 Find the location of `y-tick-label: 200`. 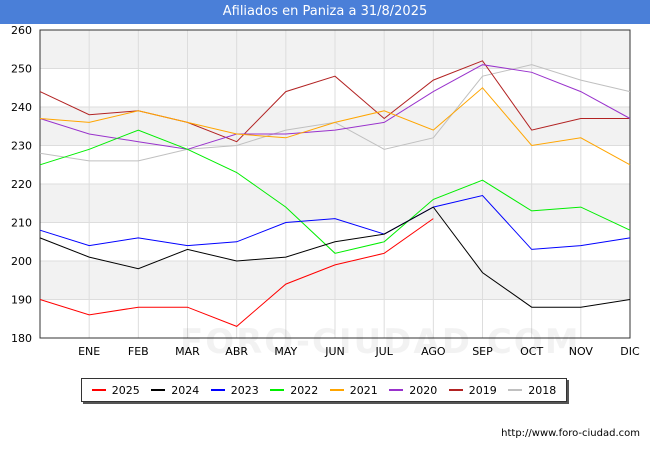

y-tick-label: 200 is located at coordinates (21, 261).